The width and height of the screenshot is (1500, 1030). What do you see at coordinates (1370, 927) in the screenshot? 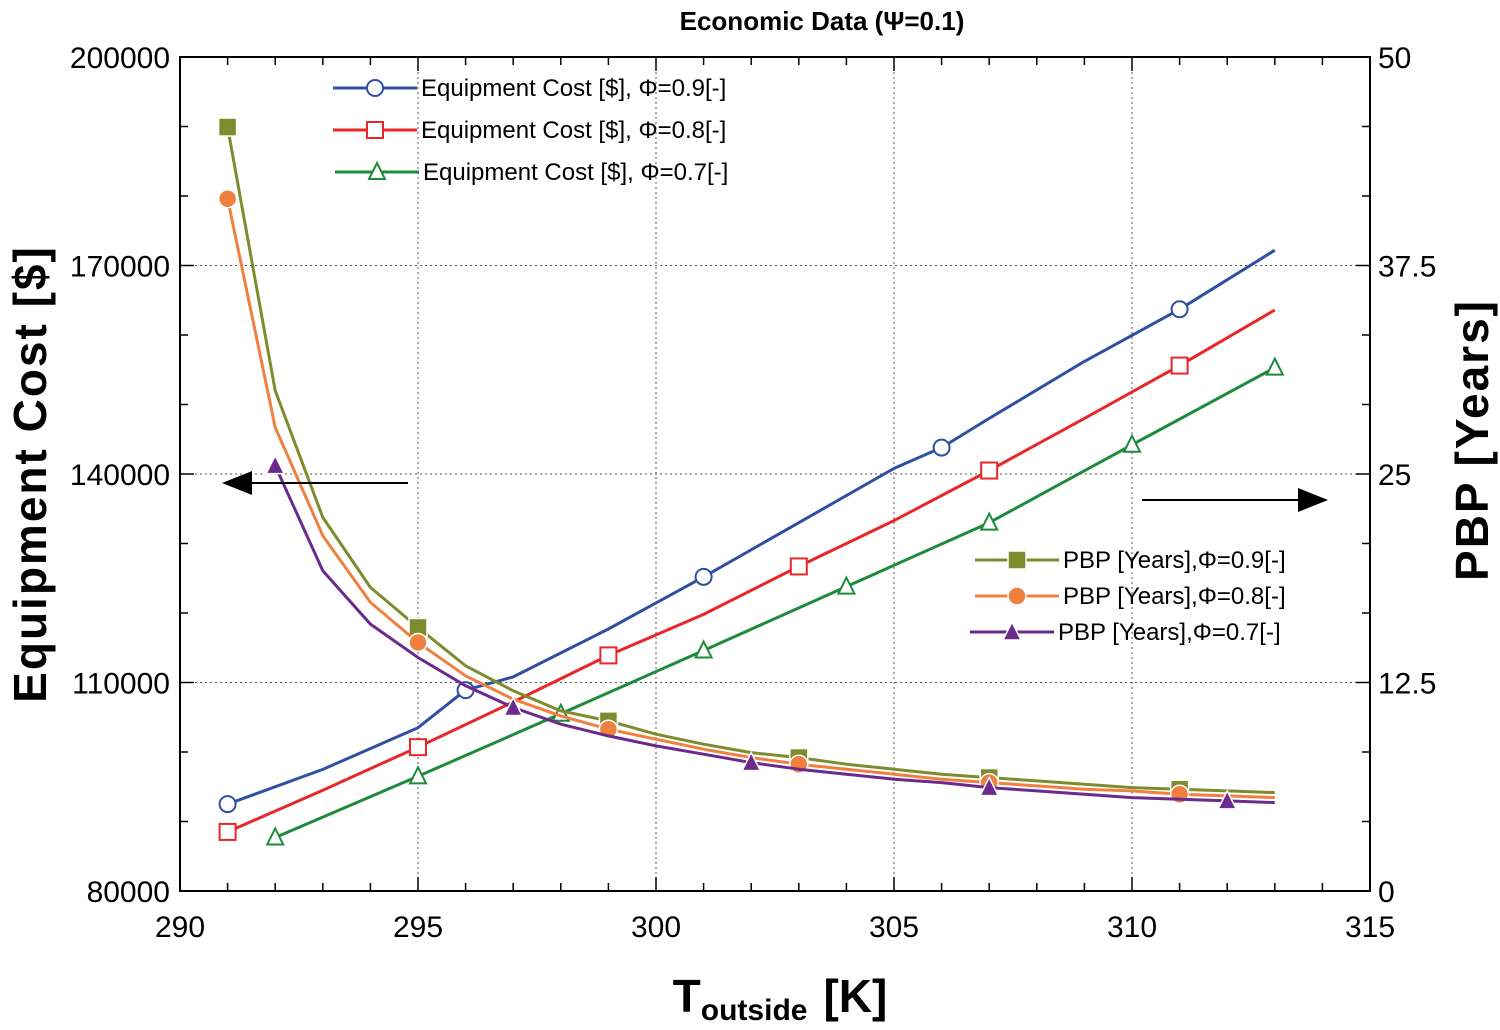
I see `x-tick-label: 315` at bounding box center [1370, 927].